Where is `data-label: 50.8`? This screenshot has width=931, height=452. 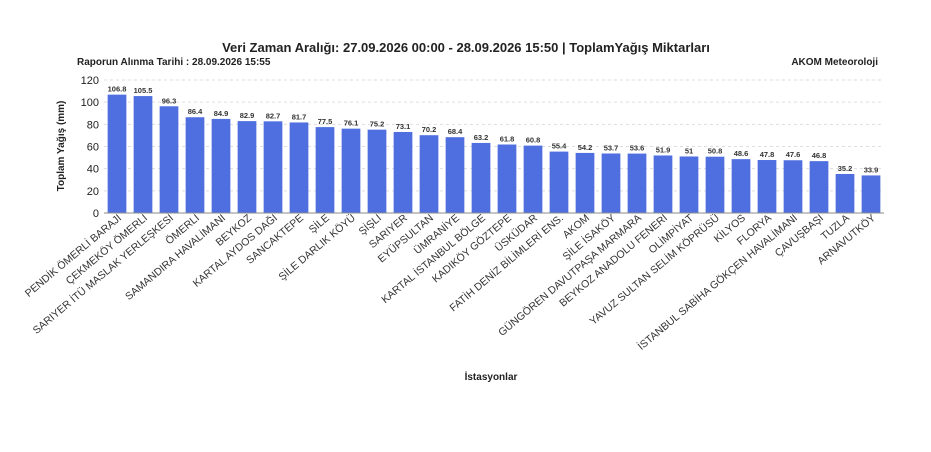 data-label: 50.8 is located at coordinates (715, 151).